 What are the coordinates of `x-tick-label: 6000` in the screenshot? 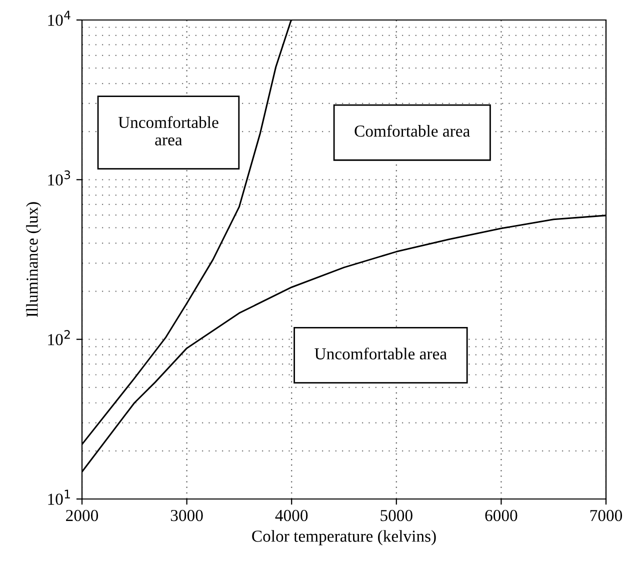 It's located at (501, 516).